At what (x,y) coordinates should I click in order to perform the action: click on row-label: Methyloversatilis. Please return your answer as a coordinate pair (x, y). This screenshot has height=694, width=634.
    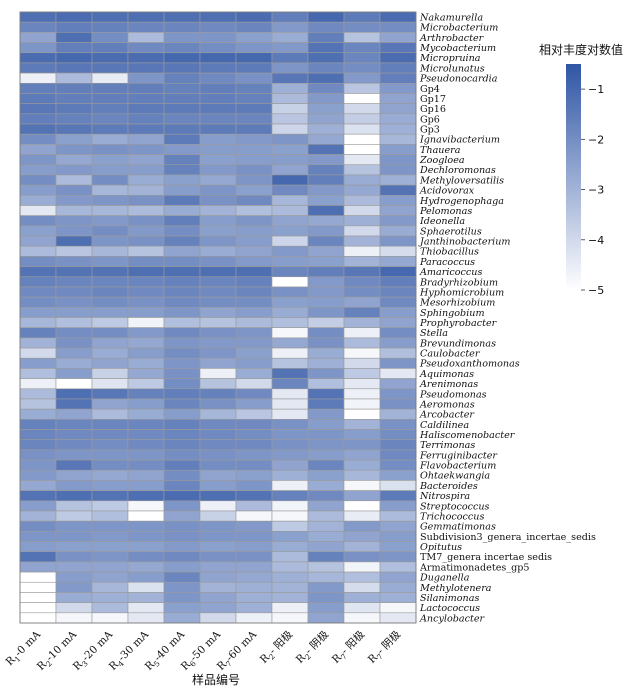
    Looking at the image, I should click on (461, 180).